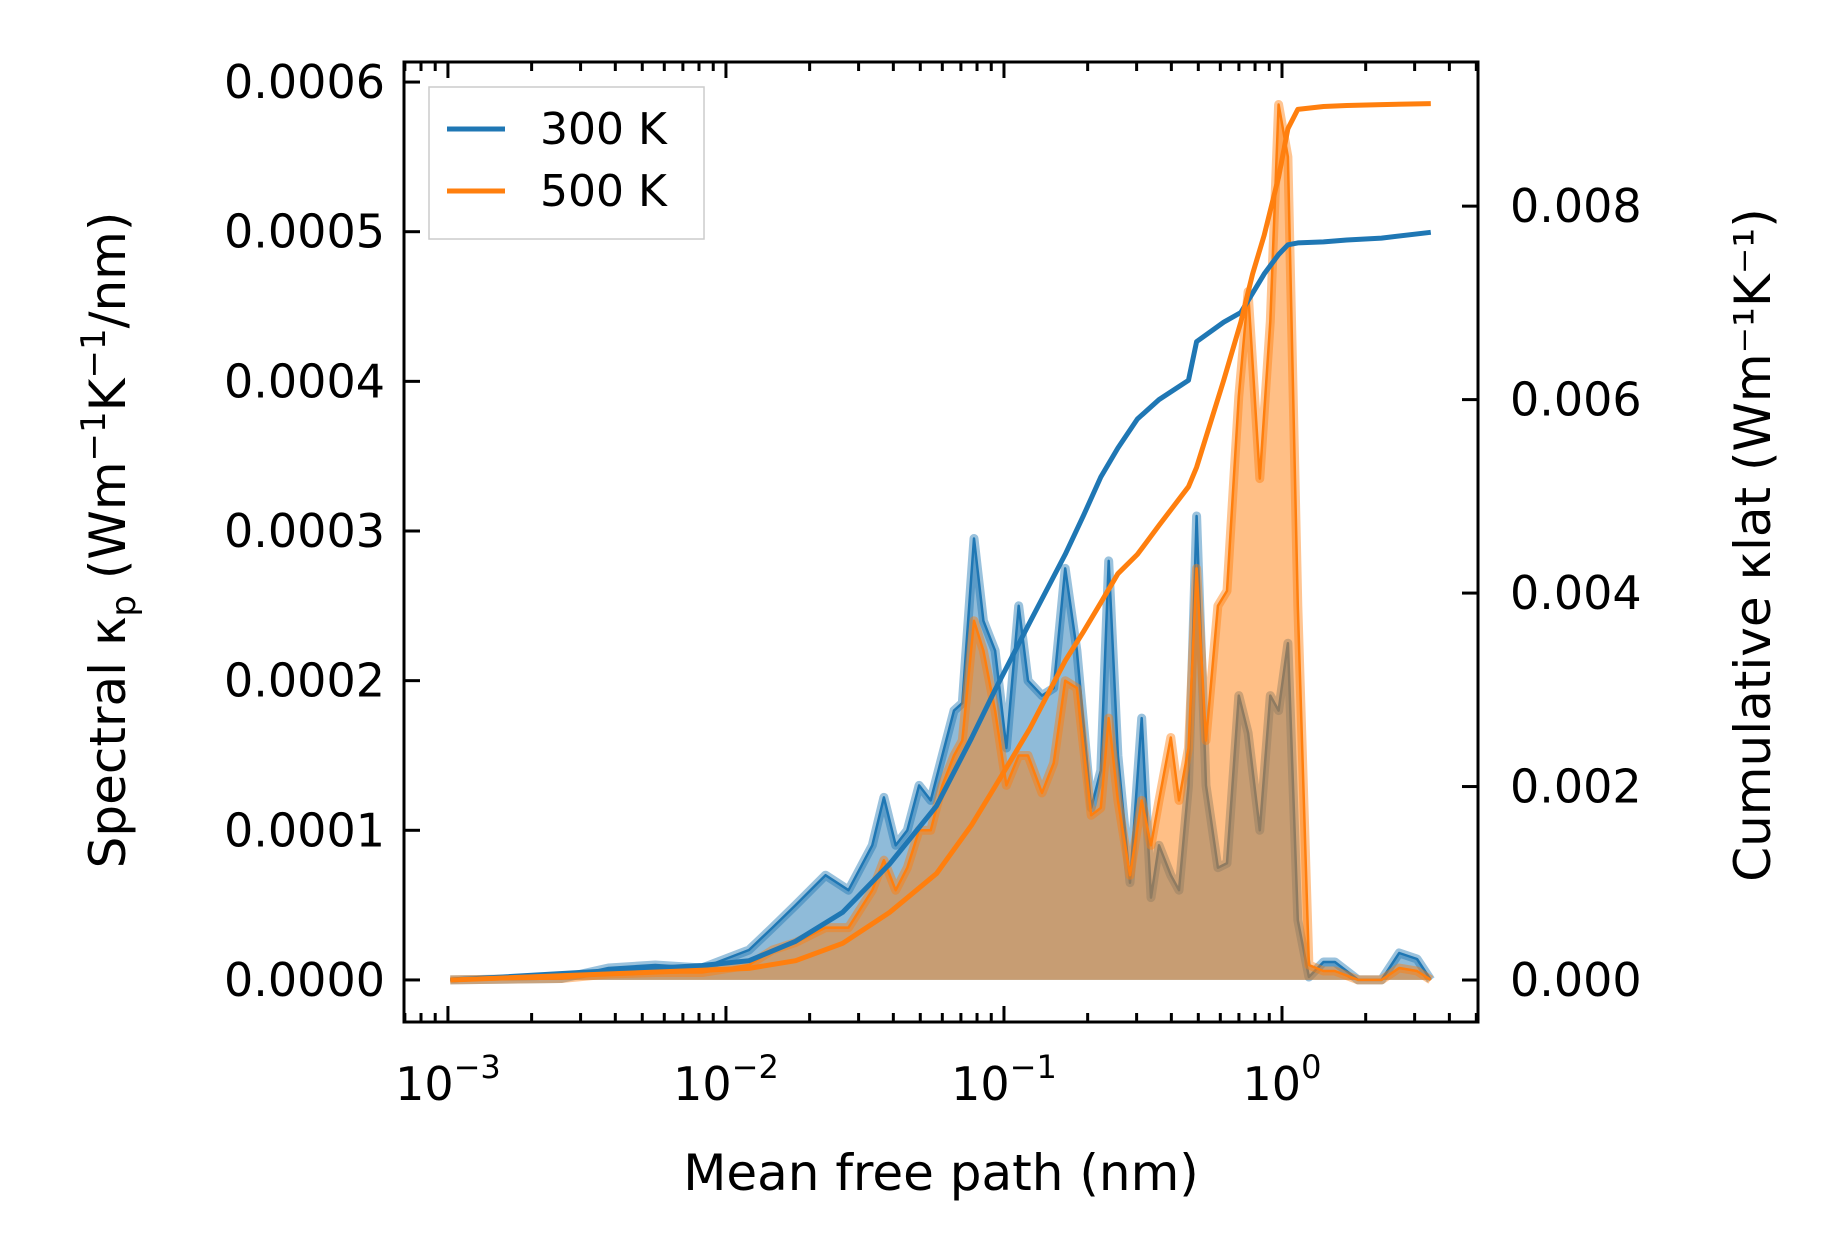 This screenshot has width=1827, height=1256. What do you see at coordinates (109, 540) in the screenshot?
I see `y-axis-label-left: Spectral κp (Wm−1K−1/nm)` at bounding box center [109, 540].